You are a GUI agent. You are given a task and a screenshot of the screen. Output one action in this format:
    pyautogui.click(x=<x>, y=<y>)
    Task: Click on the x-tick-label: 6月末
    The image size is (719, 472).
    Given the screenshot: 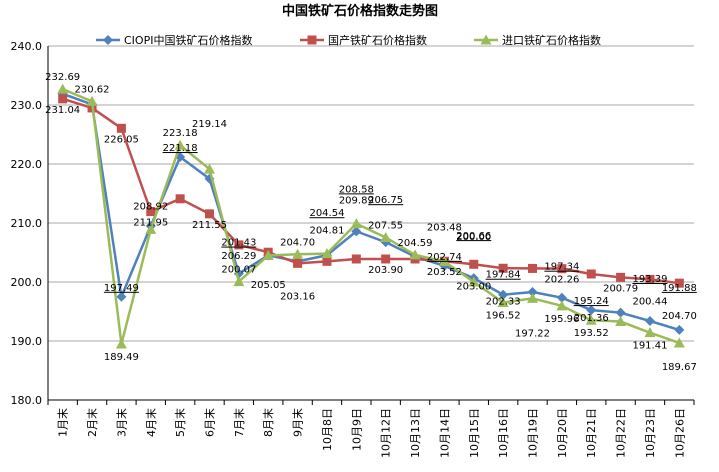 What is the action you would take?
    pyautogui.click(x=210, y=422)
    